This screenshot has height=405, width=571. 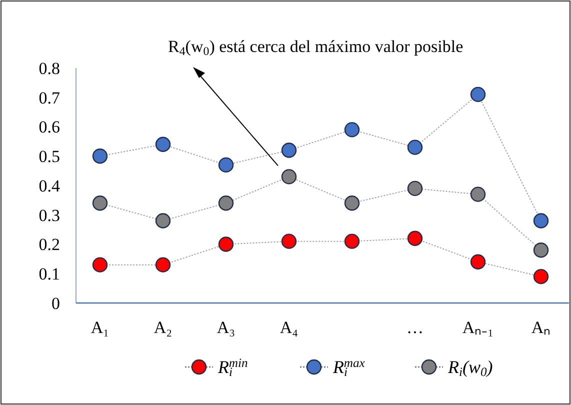 What do you see at coordinates (163, 327) in the screenshot?
I see `x-tick-label: A₂` at bounding box center [163, 327].